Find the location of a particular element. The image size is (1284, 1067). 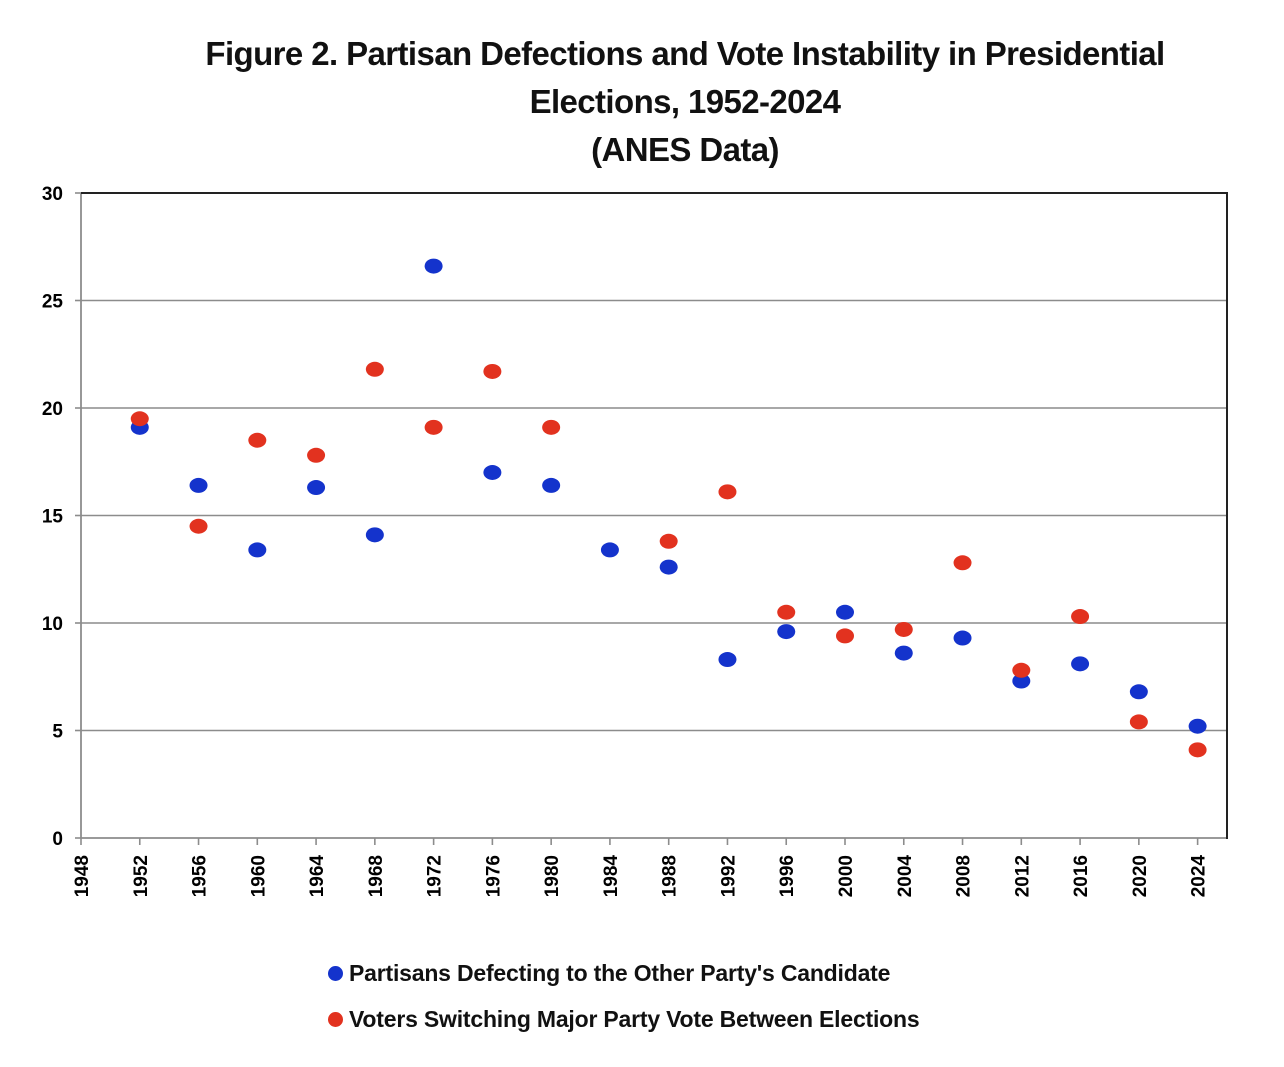

x-tick-label: 1968 is located at coordinates (376, 876).